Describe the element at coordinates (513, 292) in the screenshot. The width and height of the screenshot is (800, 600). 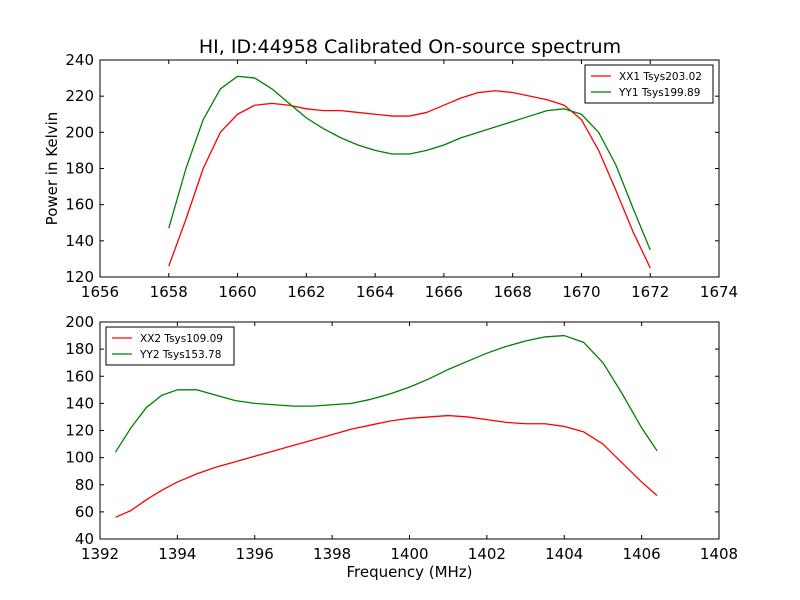
I see `x-tick-label: 1668` at that location.